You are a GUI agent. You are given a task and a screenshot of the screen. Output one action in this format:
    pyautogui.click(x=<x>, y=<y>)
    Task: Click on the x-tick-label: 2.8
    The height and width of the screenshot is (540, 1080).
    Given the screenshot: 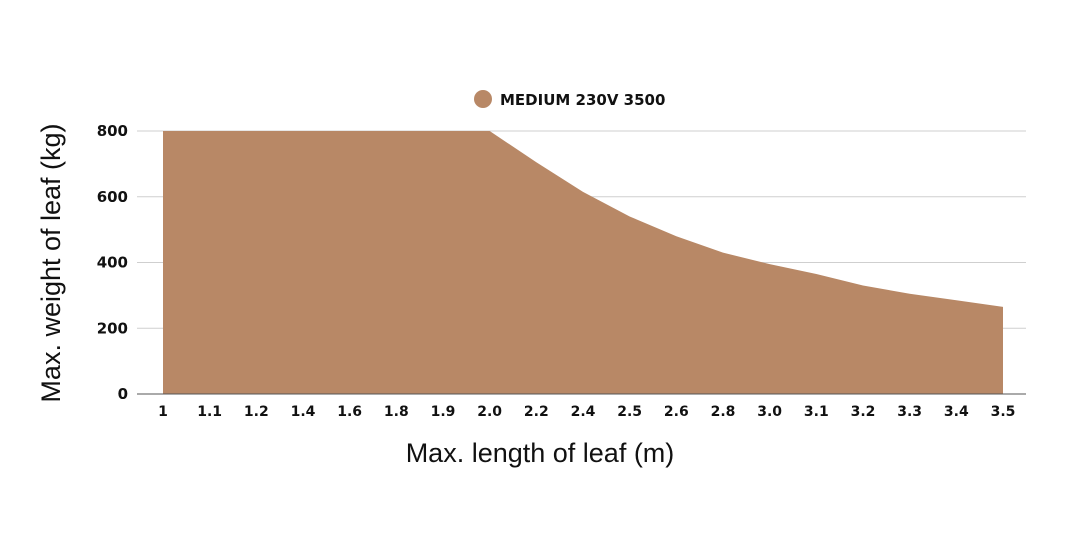 What is the action you would take?
    pyautogui.click(x=723, y=412)
    